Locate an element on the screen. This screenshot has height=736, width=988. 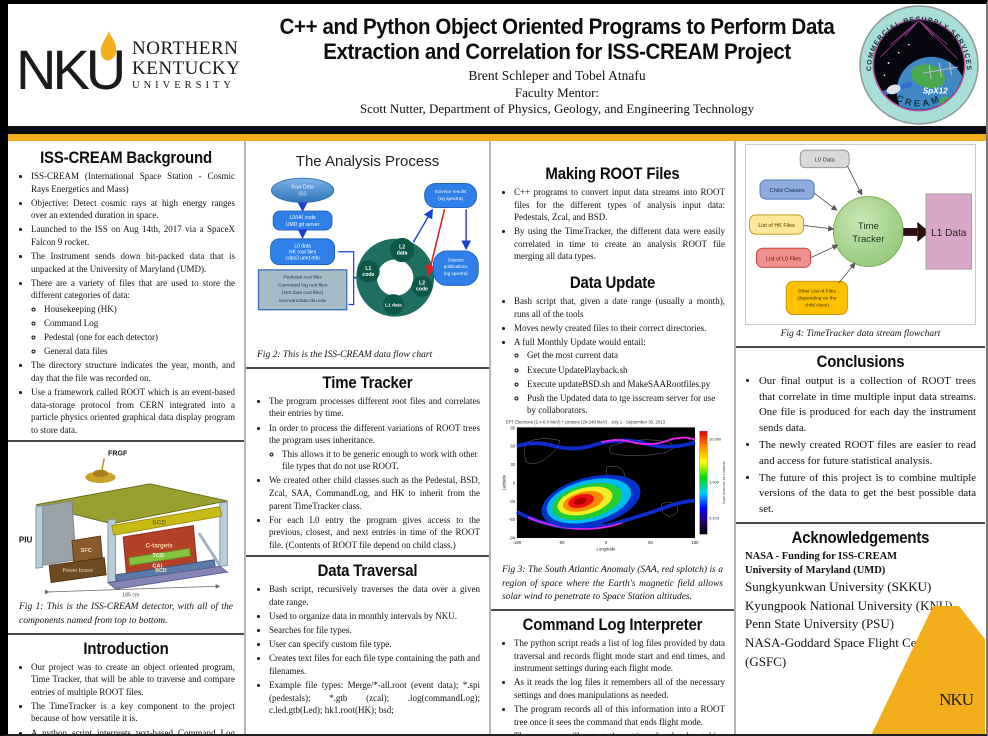
node-l0data-line1: L0 data is located at coordinates (302, 246).